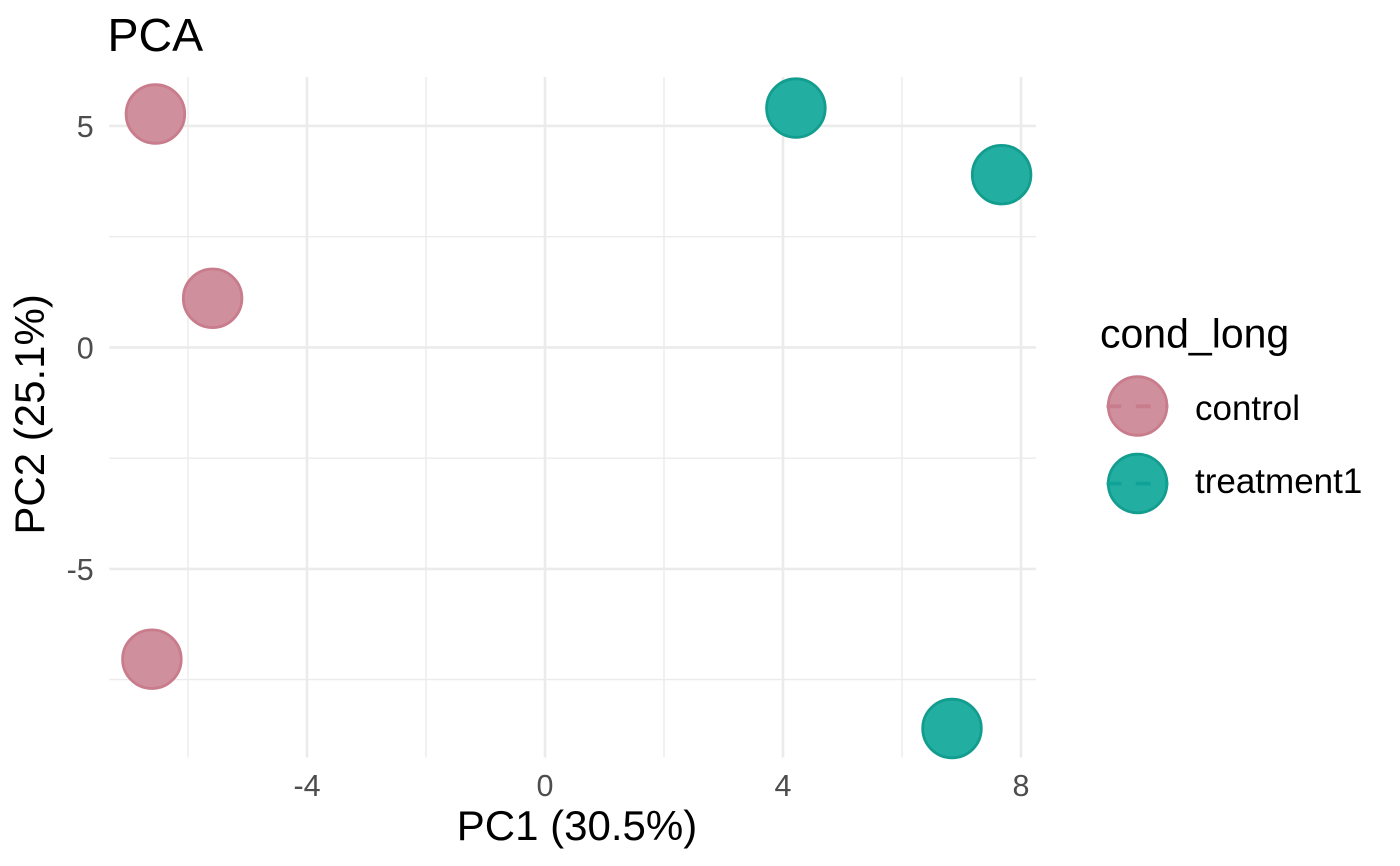  Describe the element at coordinates (29, 414) in the screenshot. I see `svg-text: PC2 (25.1%)` at that location.